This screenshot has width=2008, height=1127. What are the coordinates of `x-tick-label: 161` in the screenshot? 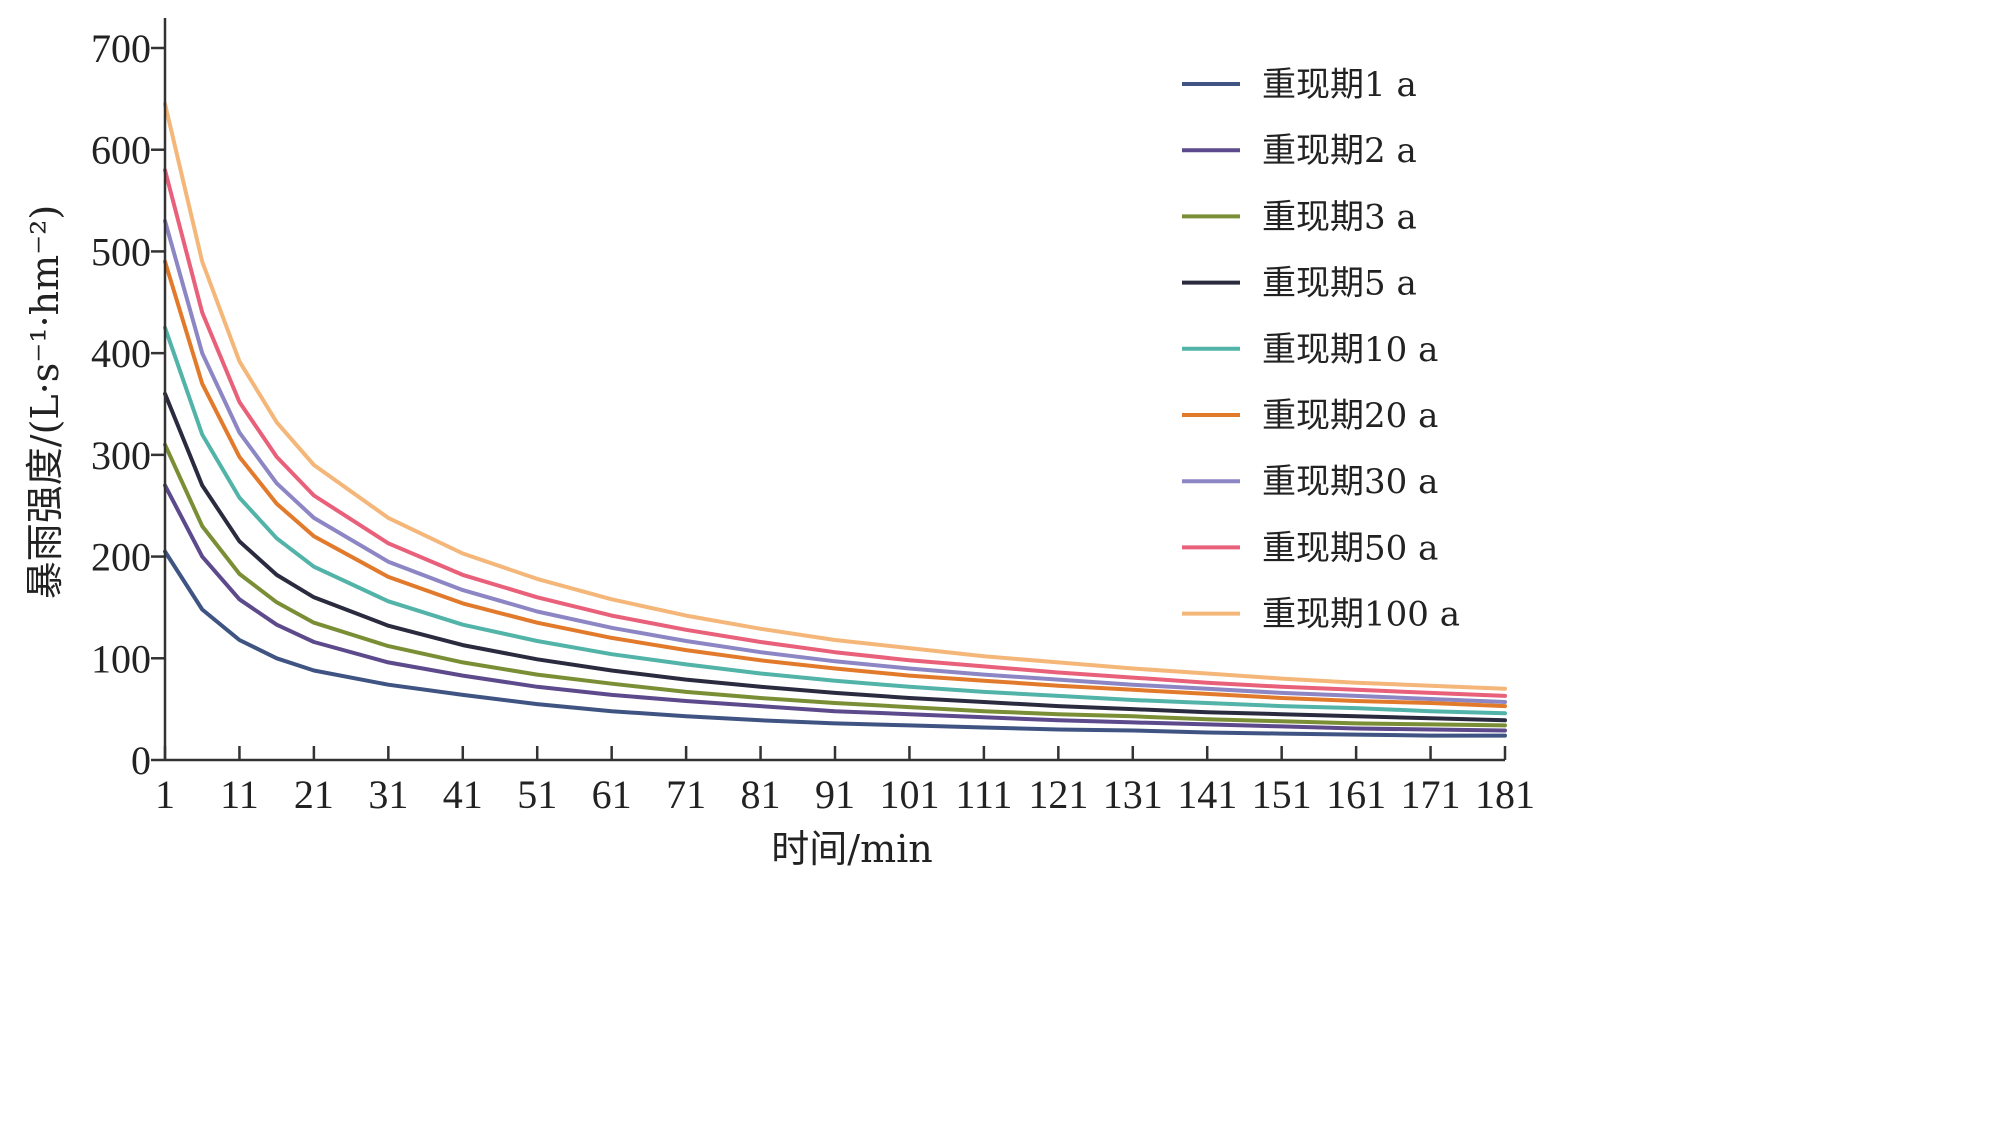 It's located at (1356, 794).